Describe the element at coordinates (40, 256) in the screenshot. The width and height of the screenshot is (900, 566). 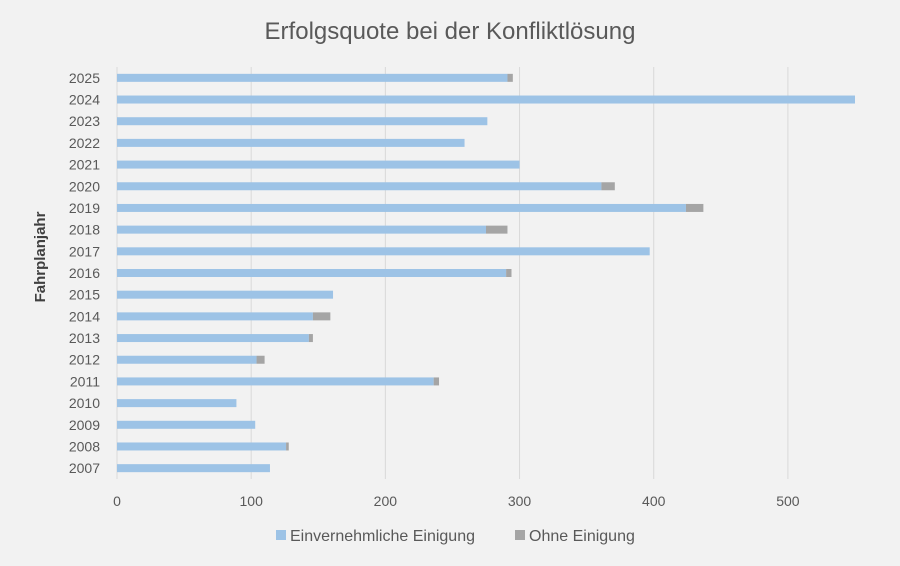
I see `y-axis-title: Fahrplanjahr` at that location.